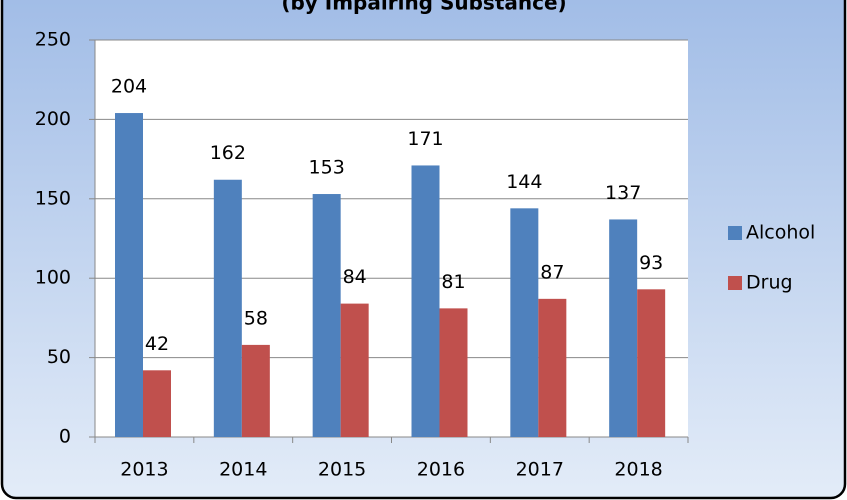 The height and width of the screenshot is (500, 847). I want to click on value-label: 144, so click(524, 182).